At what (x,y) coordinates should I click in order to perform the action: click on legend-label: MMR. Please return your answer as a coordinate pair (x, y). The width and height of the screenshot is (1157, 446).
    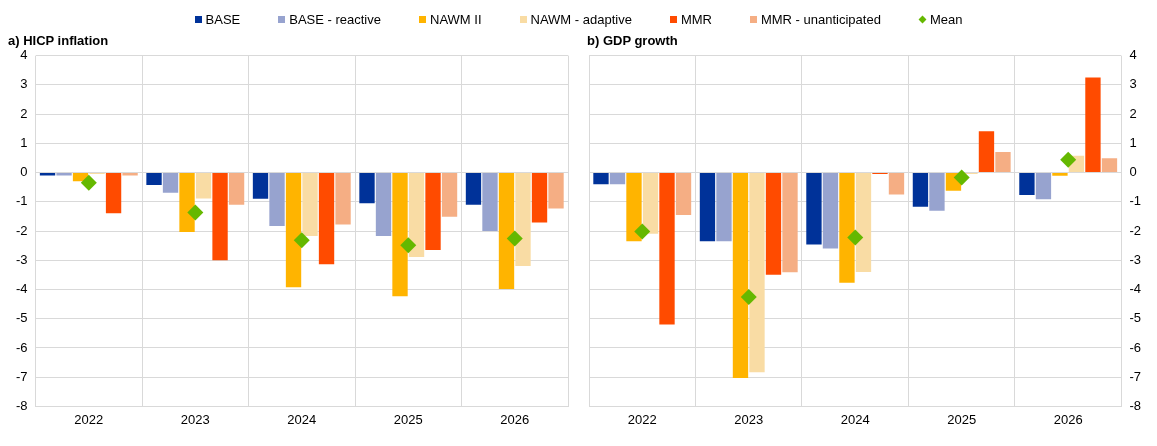
    Looking at the image, I should click on (696, 19).